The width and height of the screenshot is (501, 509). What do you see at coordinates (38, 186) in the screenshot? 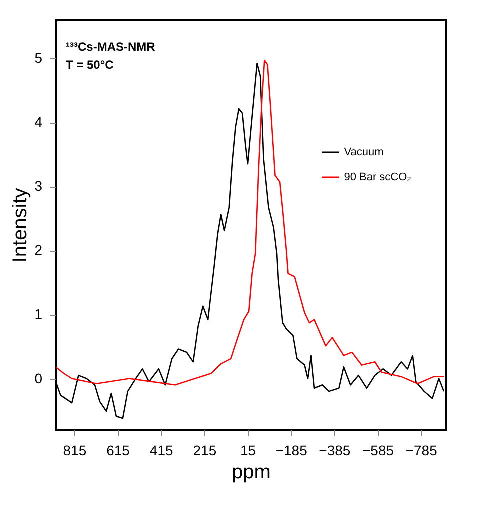
I see `y-tick-label: 3` at bounding box center [38, 186].